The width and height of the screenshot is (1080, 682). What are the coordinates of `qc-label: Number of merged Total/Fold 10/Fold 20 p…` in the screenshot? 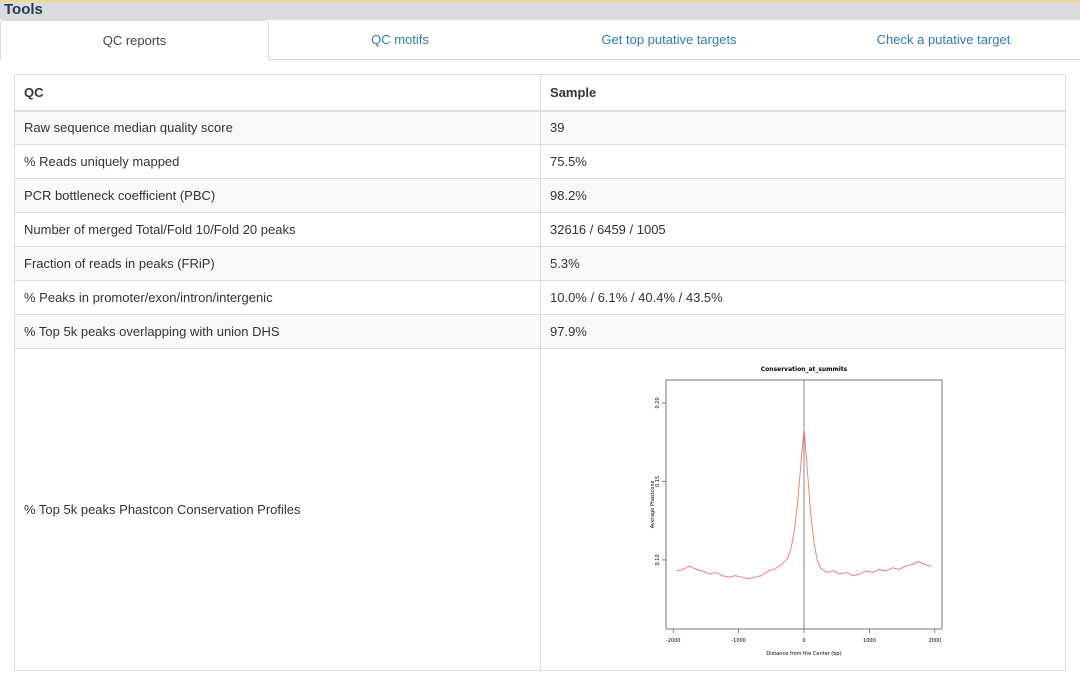 It's located at (277, 229).